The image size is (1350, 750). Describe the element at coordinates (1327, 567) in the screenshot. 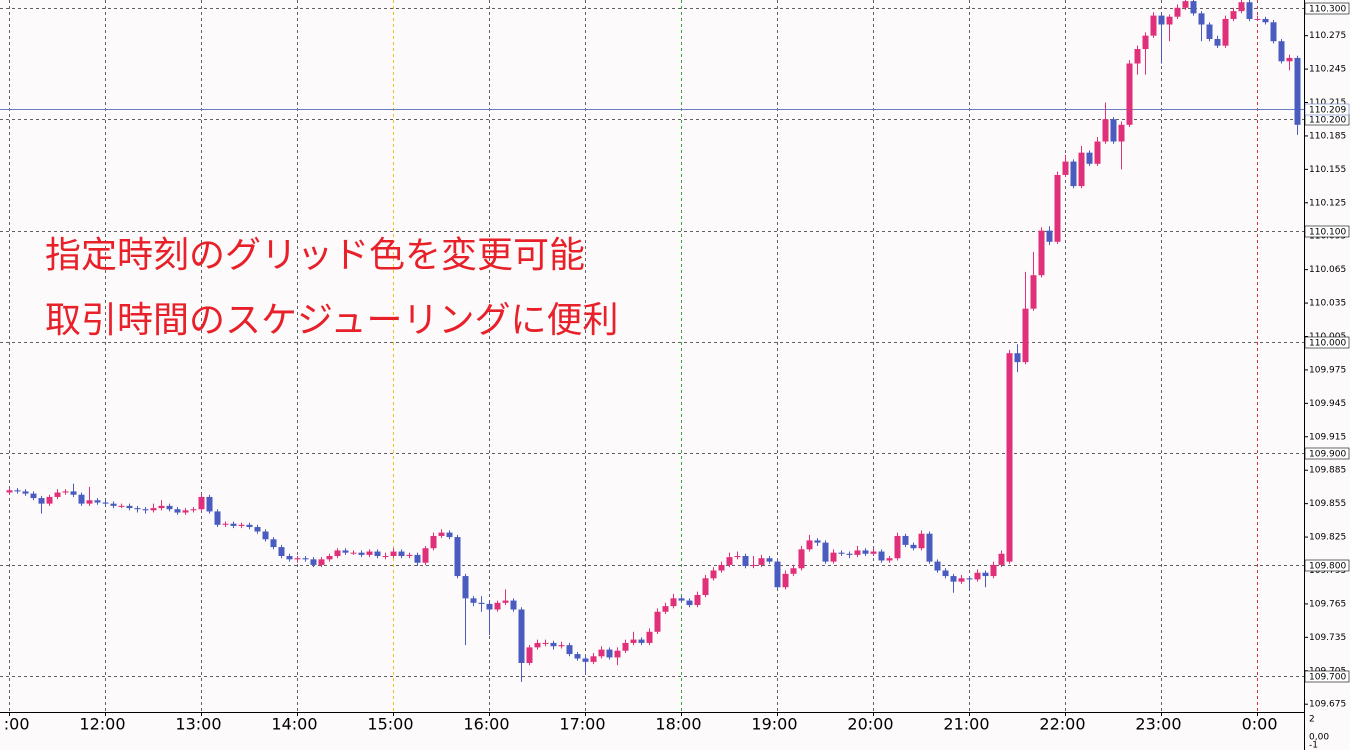

I see `grid-level-label: 109.800` at that location.